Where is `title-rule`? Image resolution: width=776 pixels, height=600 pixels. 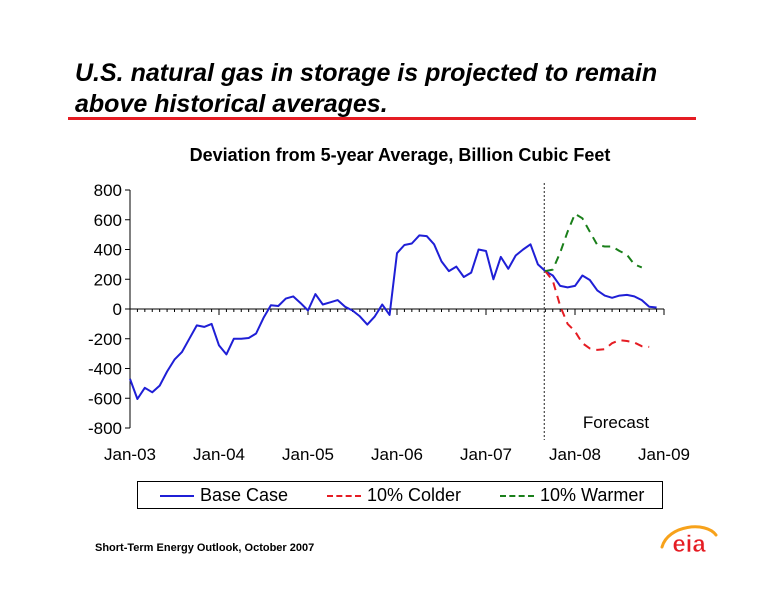
title-rule is located at coordinates (382, 118).